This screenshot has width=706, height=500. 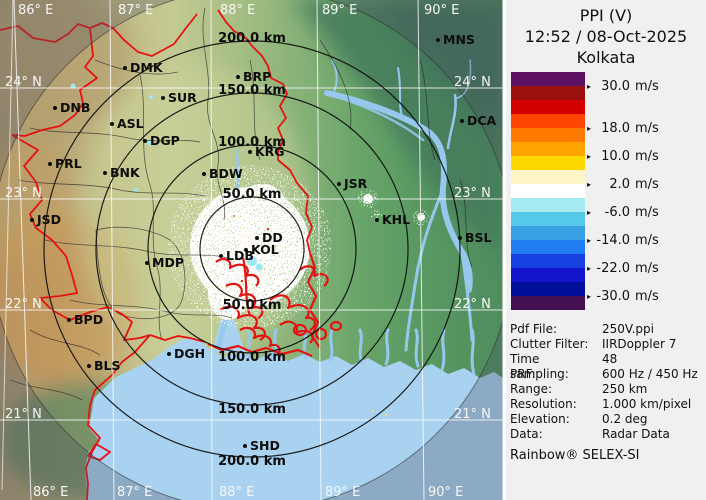 I want to click on station-label: KHL, so click(x=396, y=219).